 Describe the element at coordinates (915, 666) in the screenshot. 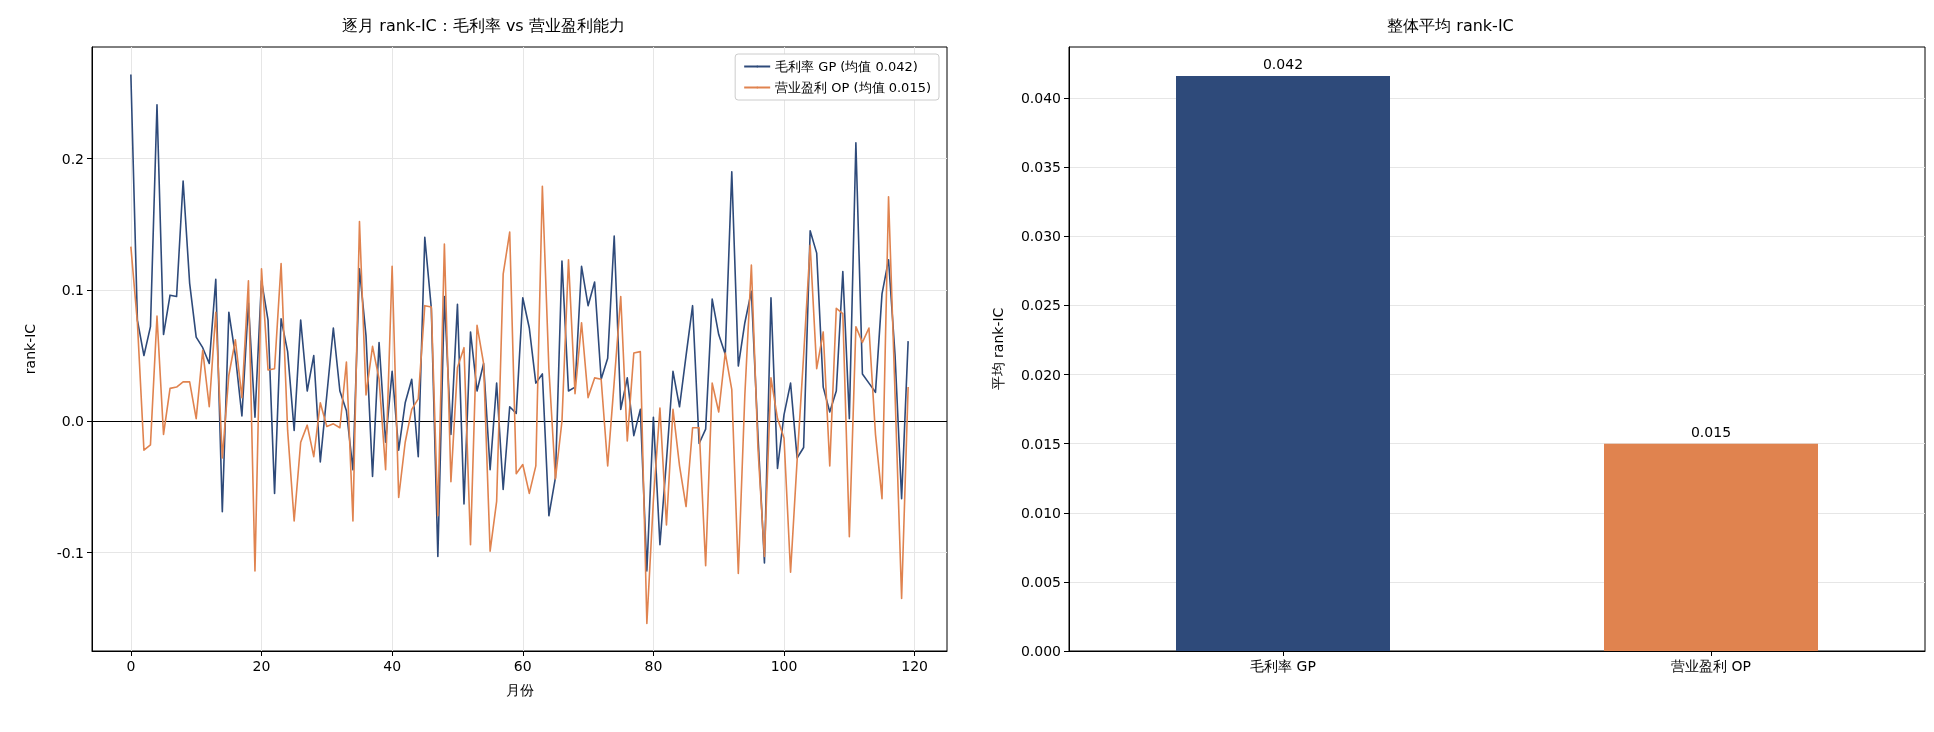

I see `x-tick-label: 120` at that location.